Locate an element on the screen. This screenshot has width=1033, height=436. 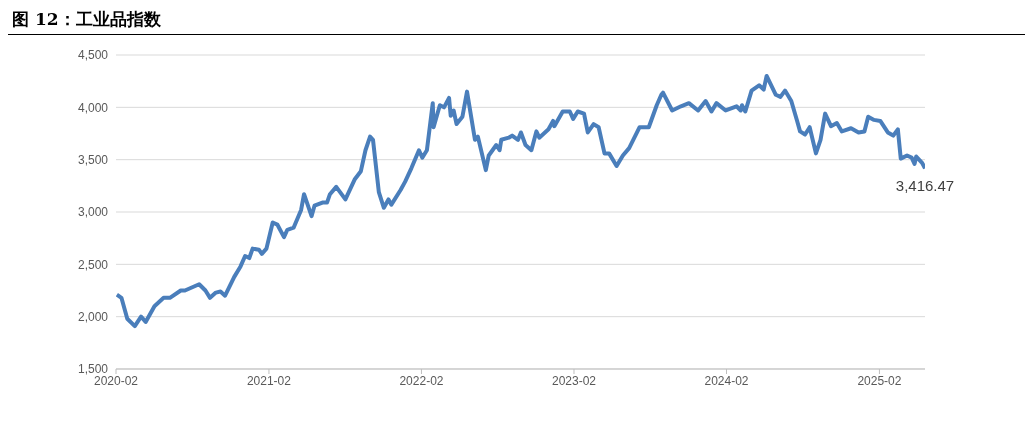
y-tick-label: 3,000 is located at coordinates (93, 212).